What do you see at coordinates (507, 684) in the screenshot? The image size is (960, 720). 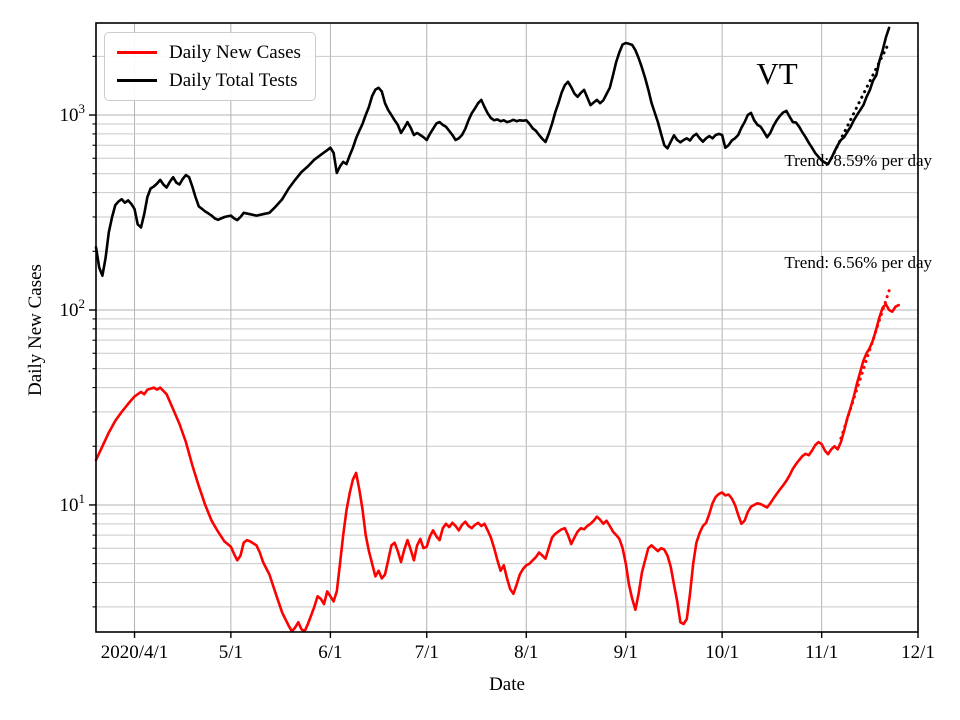 I see `x-axis-label: Date` at bounding box center [507, 684].